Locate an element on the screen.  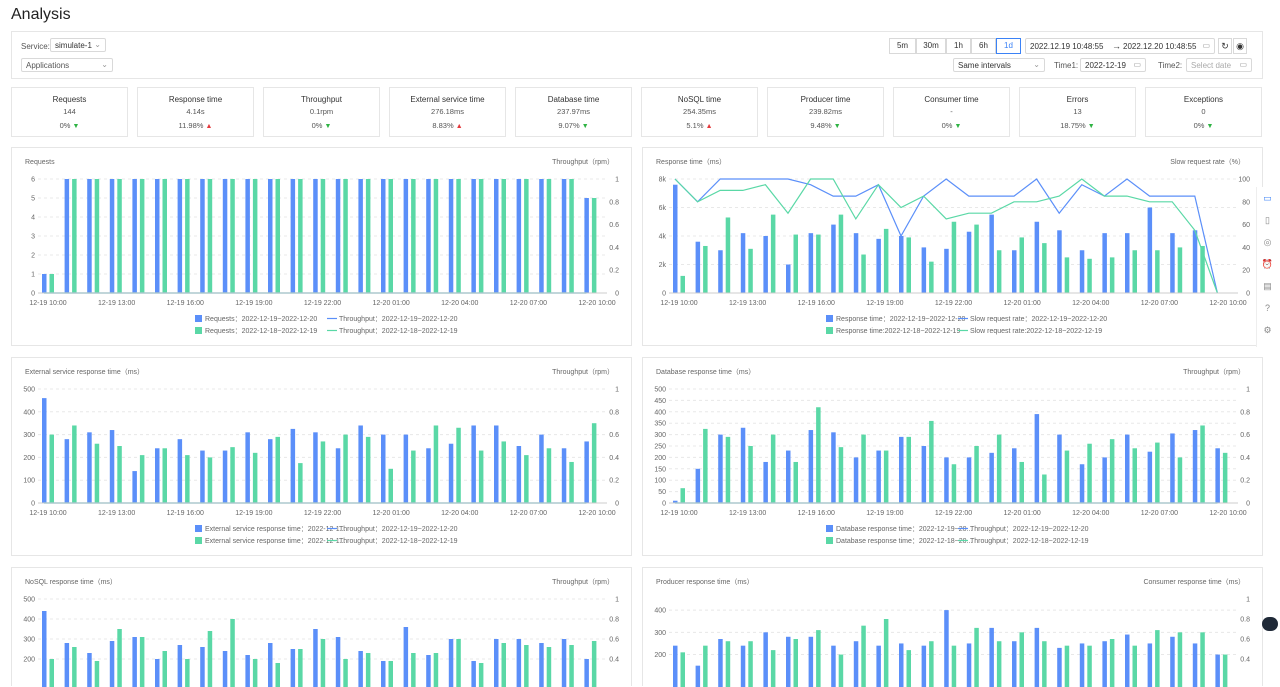
kpi-card: Errors 13 18.75% ▼ is located at coordinates (1077, 112).